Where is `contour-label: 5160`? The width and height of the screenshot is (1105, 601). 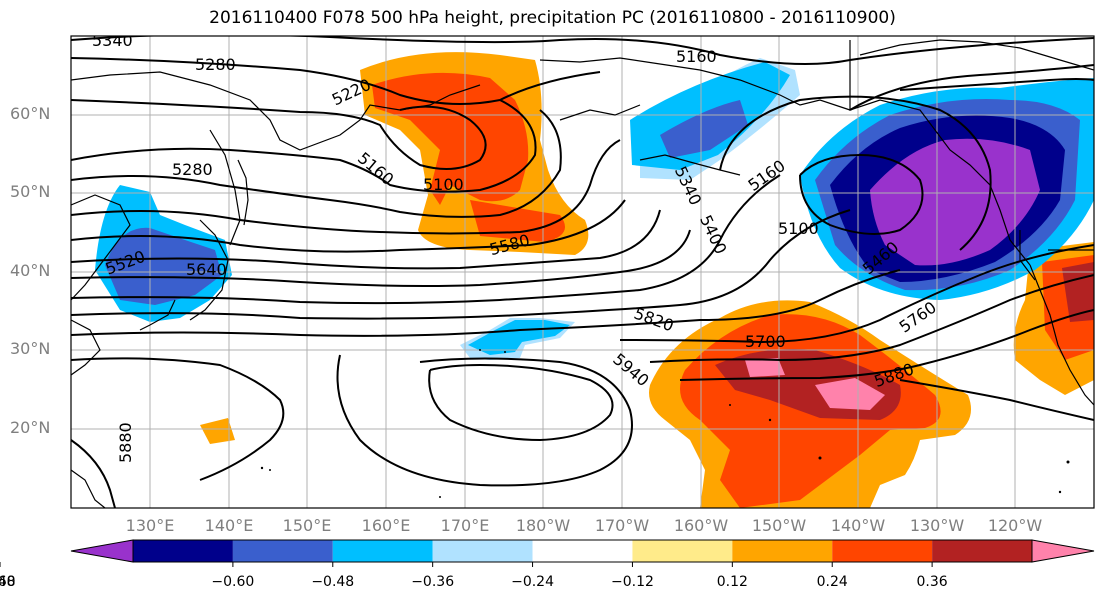 contour-label: 5160 is located at coordinates (696, 56).